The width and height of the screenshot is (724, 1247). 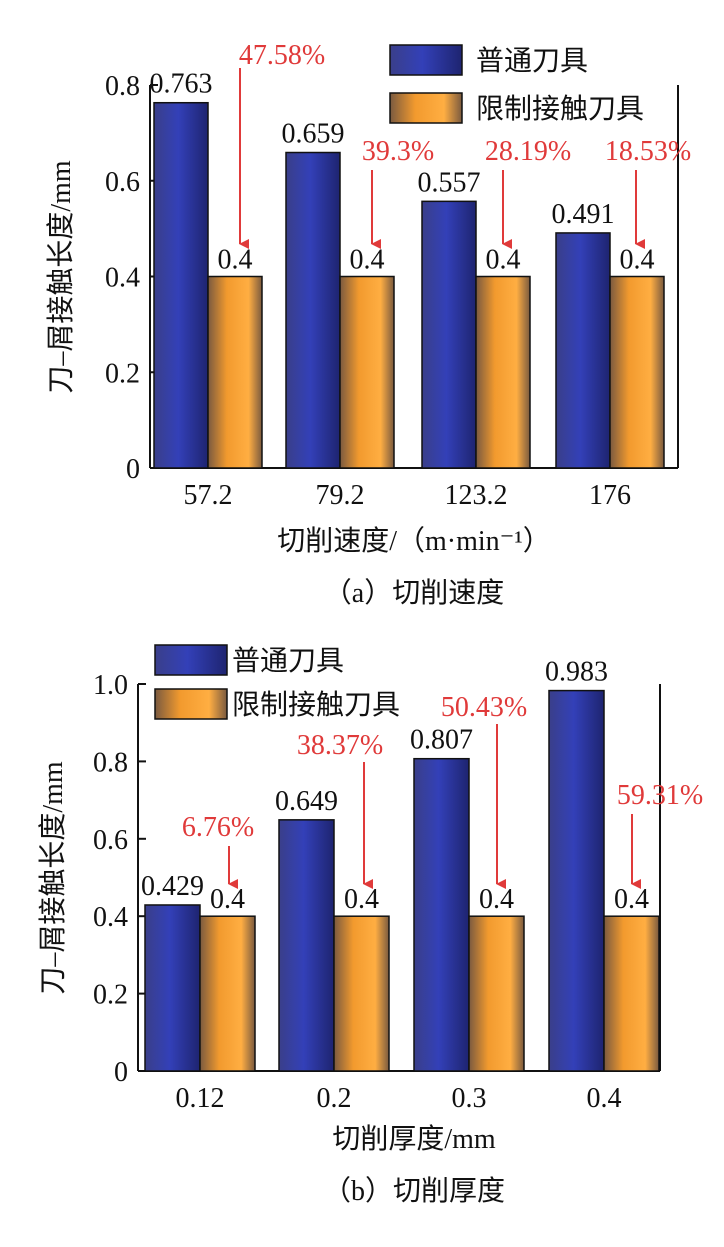 I want to click on chart-b-legend-swatch-standard, so click(x=191, y=660).